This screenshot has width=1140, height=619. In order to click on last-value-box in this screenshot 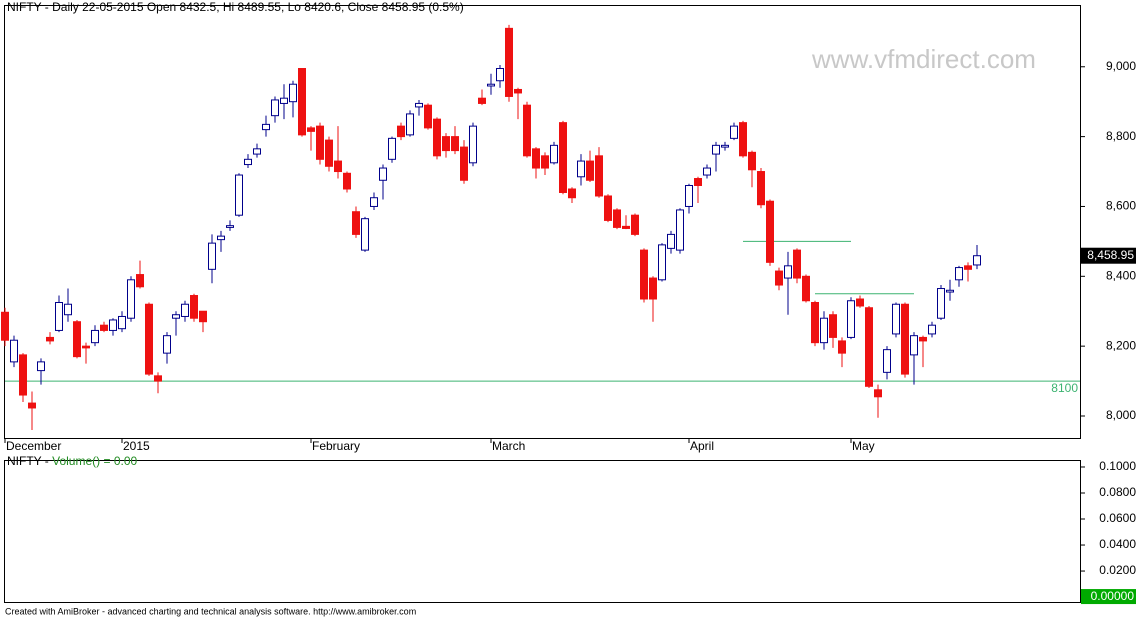, I will do `click(1108, 597)`.